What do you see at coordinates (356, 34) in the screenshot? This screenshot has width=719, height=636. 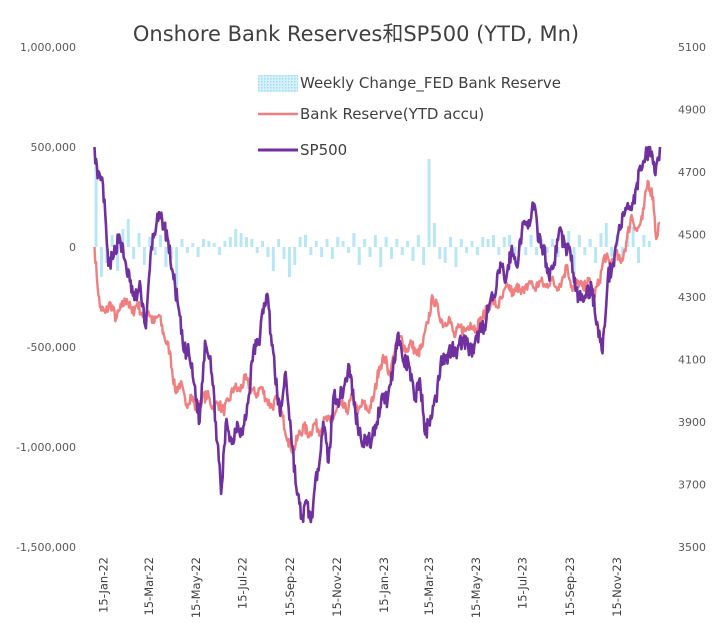 I see `chart-title: Onshore Bank Reserves和SP500 (YTD, Mn)` at bounding box center [356, 34].